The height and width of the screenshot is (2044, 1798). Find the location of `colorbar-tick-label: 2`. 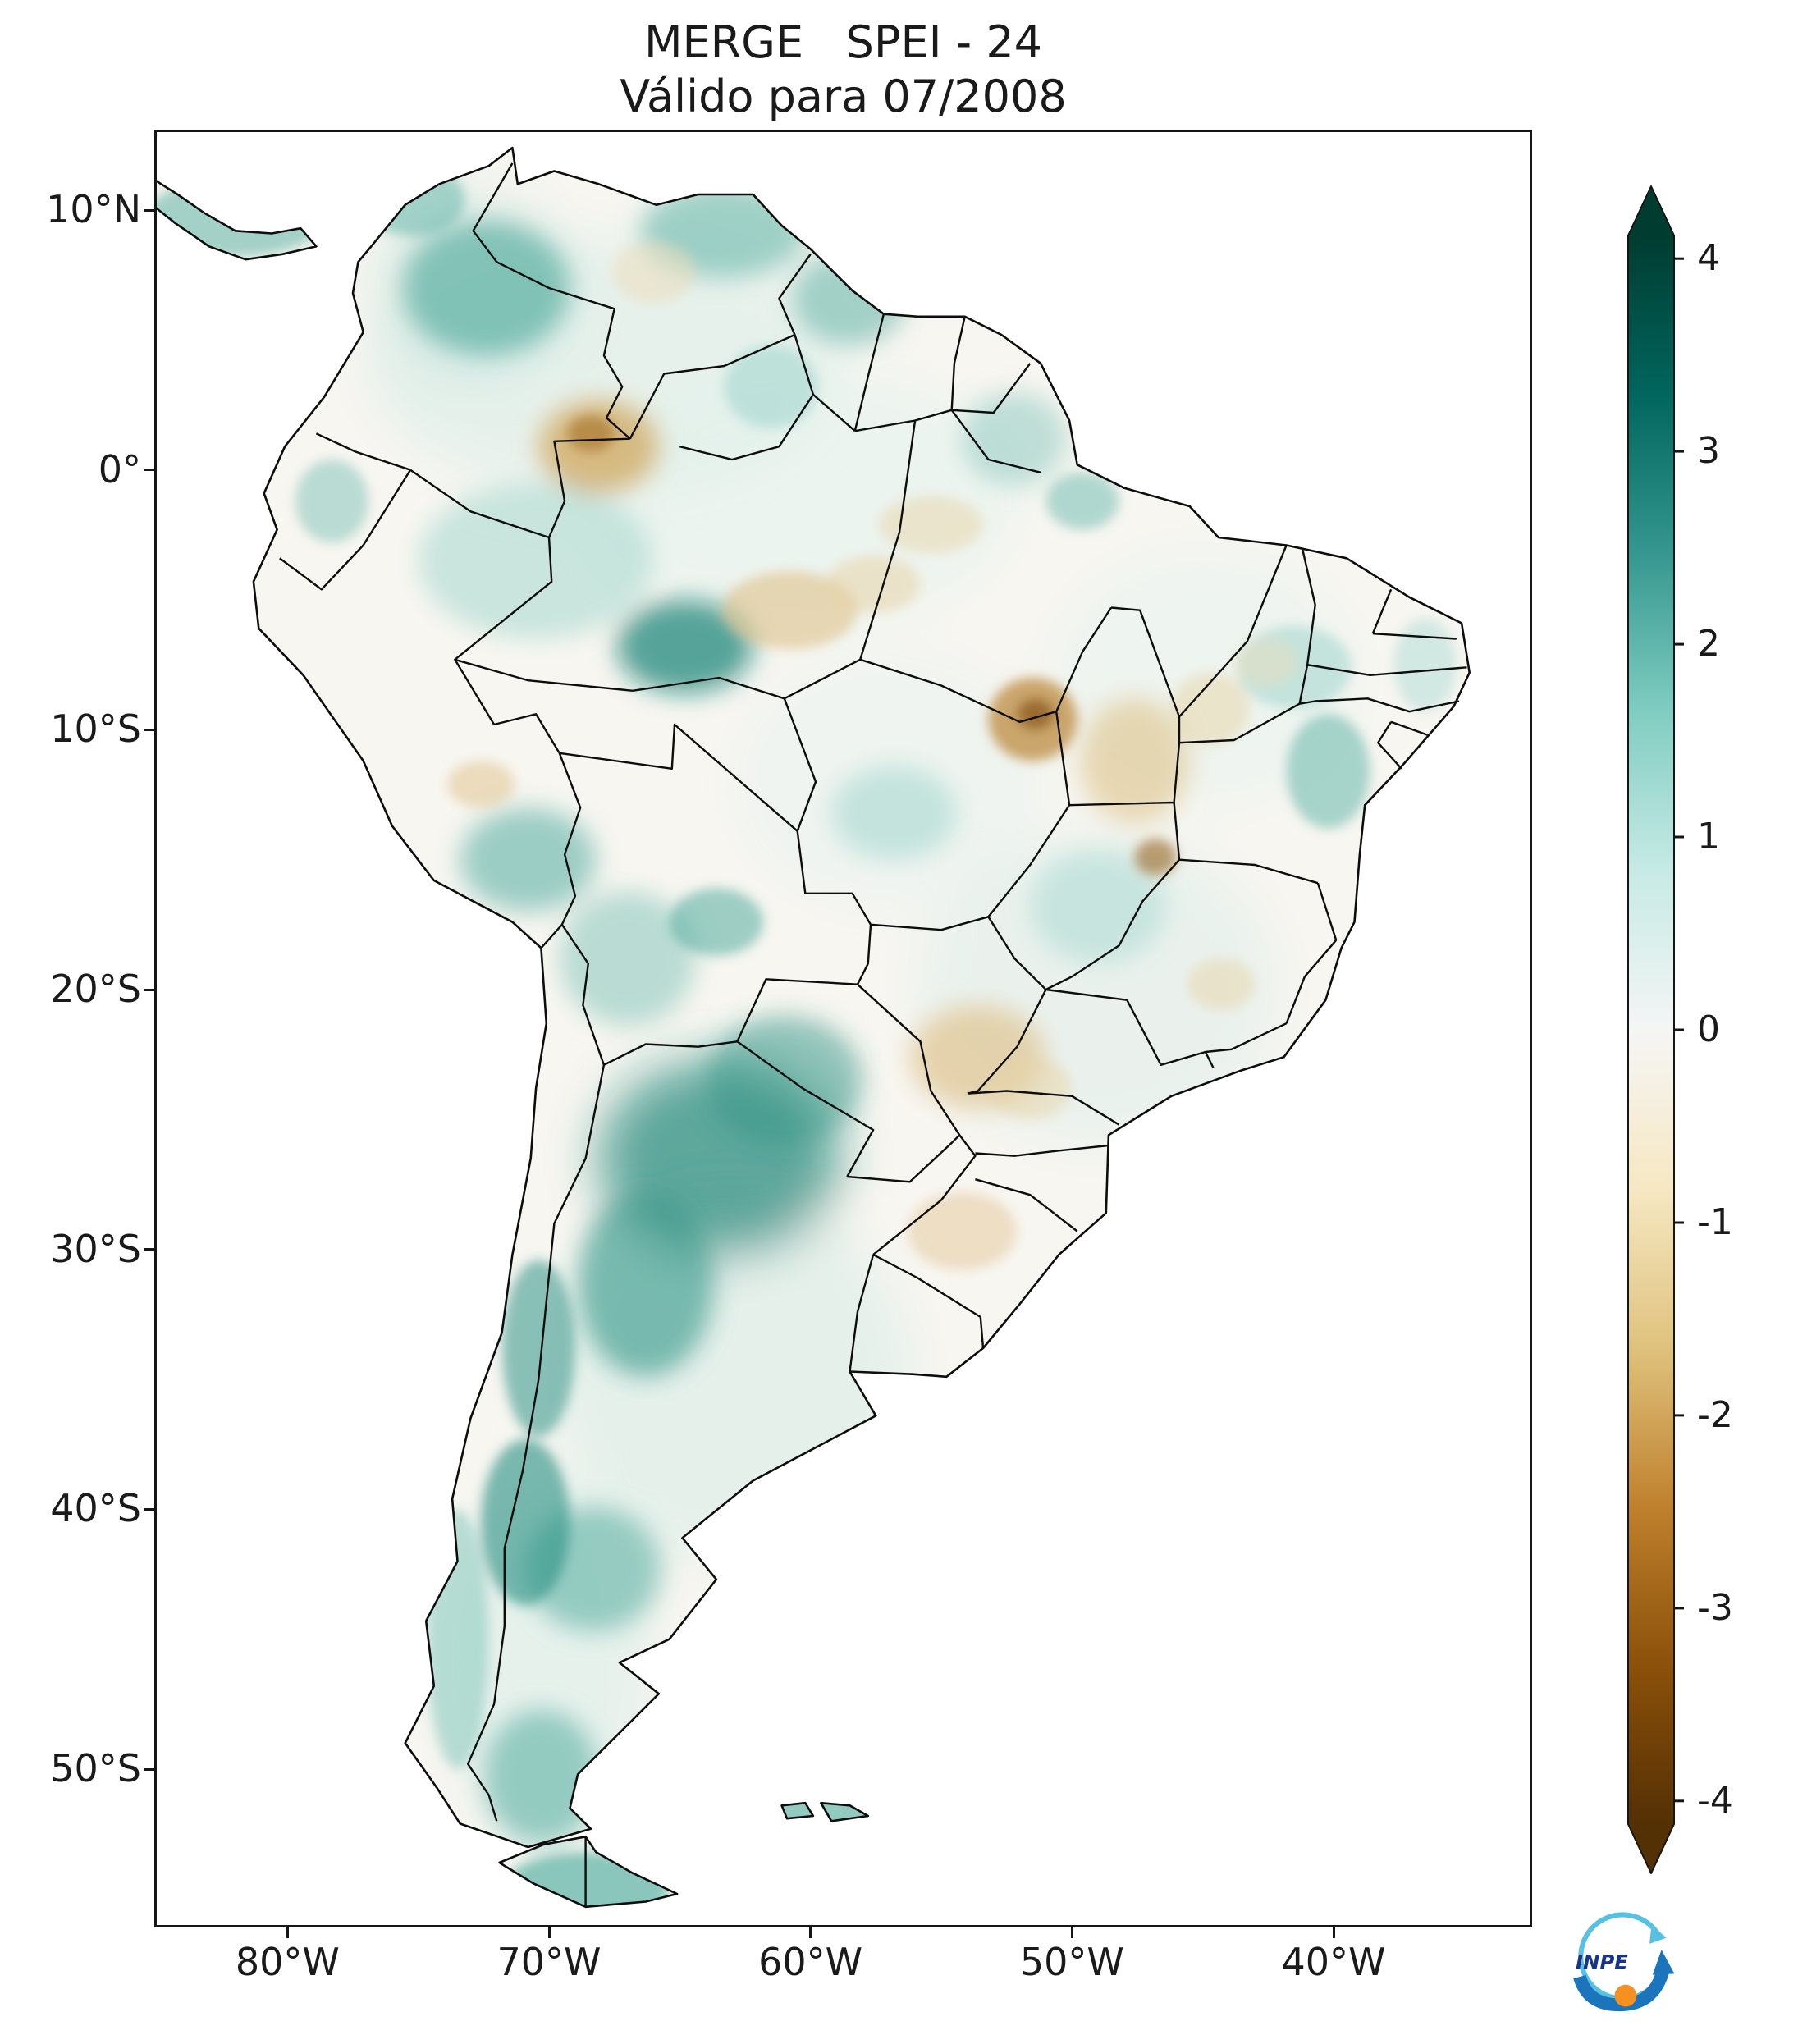

colorbar-tick-label: 2 is located at coordinates (1708, 644).